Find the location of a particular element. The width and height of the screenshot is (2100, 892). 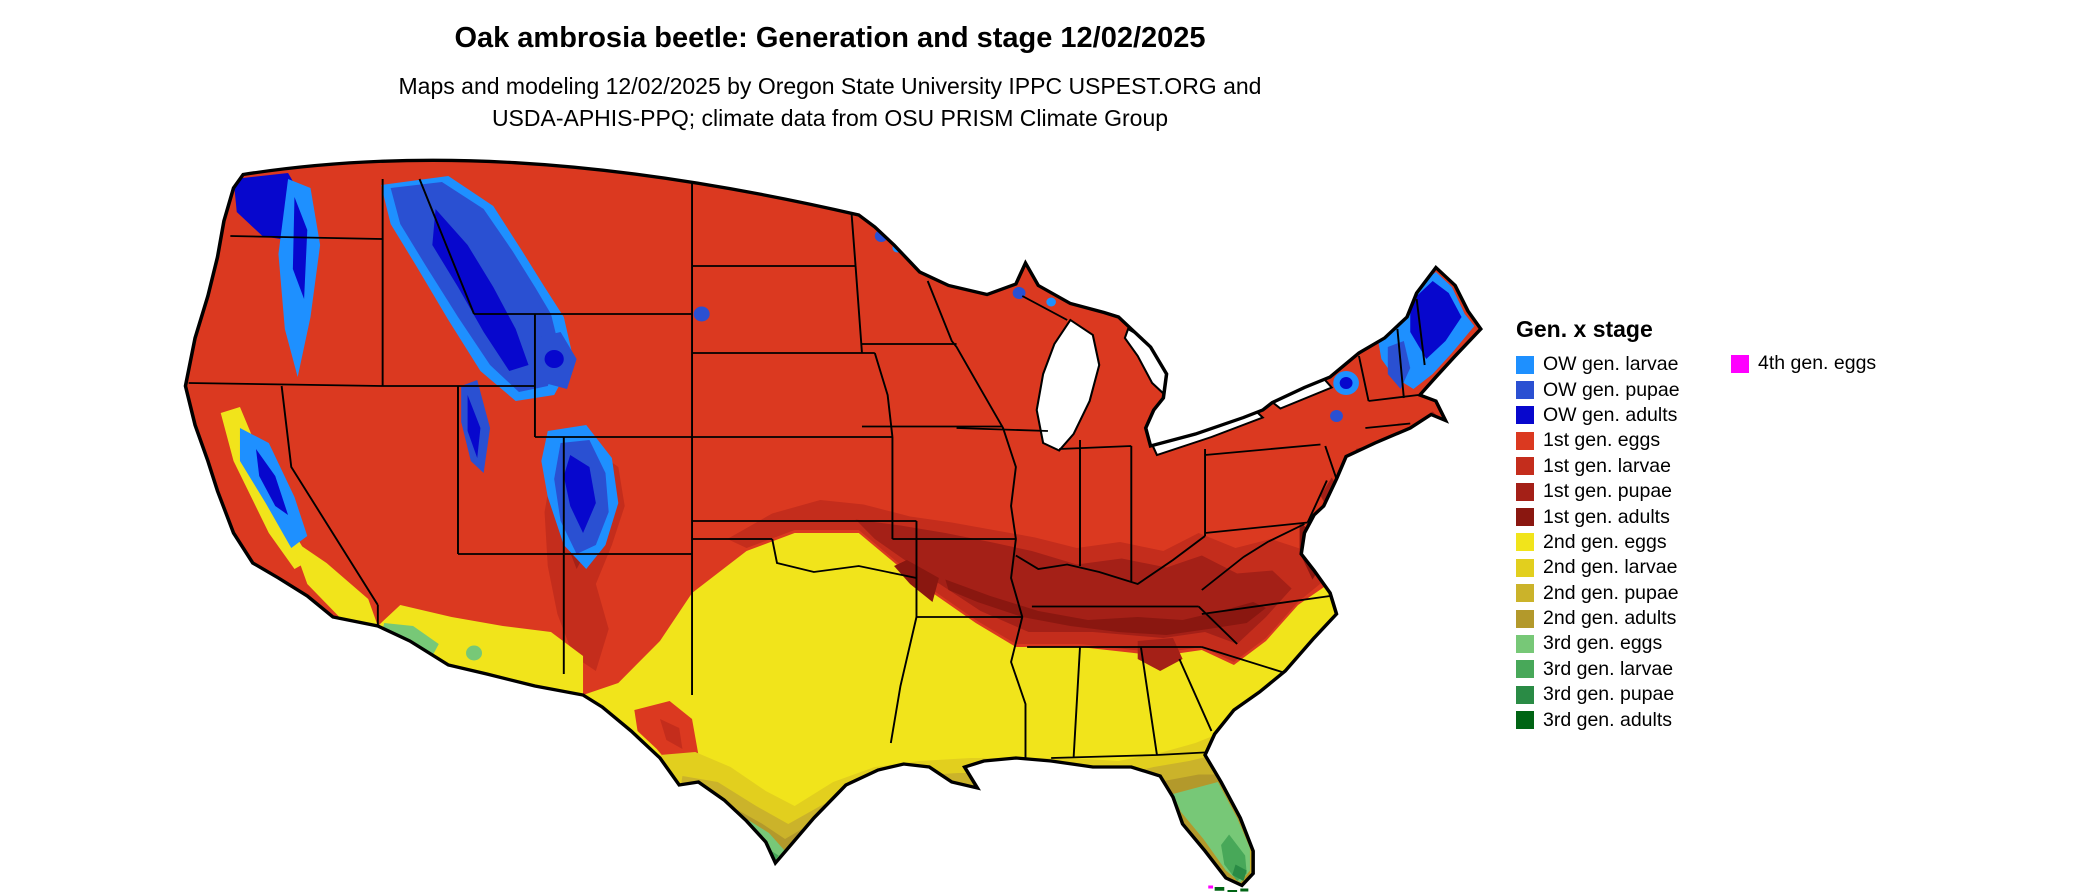

legend-item-ow-pupae: OW gen. pupae is located at coordinates (1598, 389).